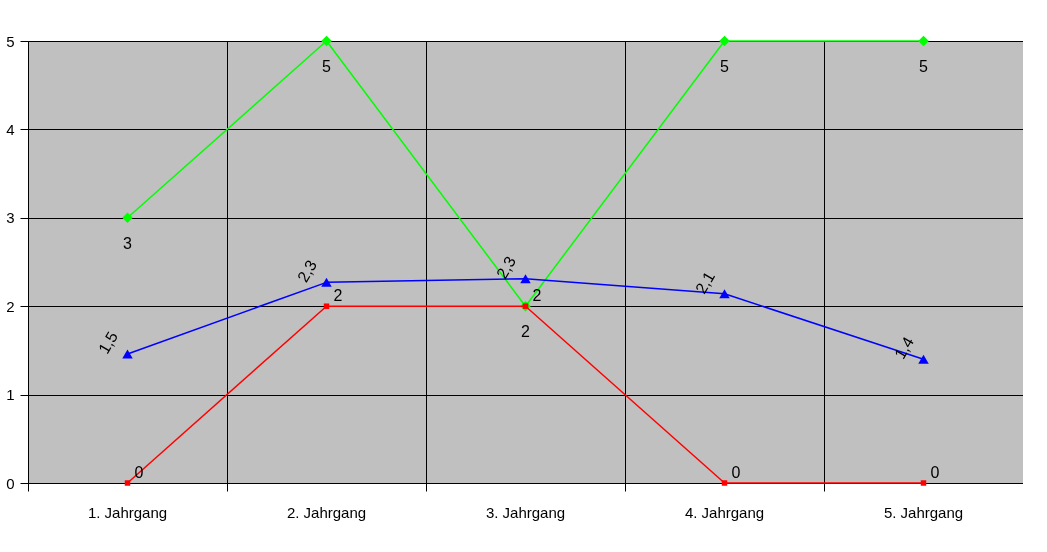  What do you see at coordinates (705, 282) in the screenshot?
I see `data-label: 2,1` at bounding box center [705, 282].